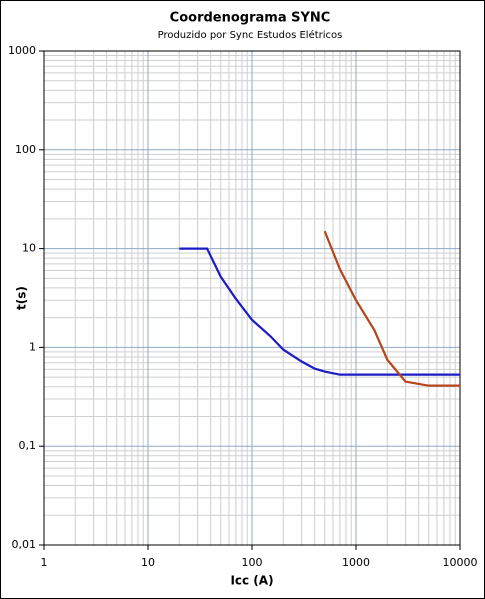  Describe the element at coordinates (44, 562) in the screenshot. I see `x-tick-label: 1` at that location.